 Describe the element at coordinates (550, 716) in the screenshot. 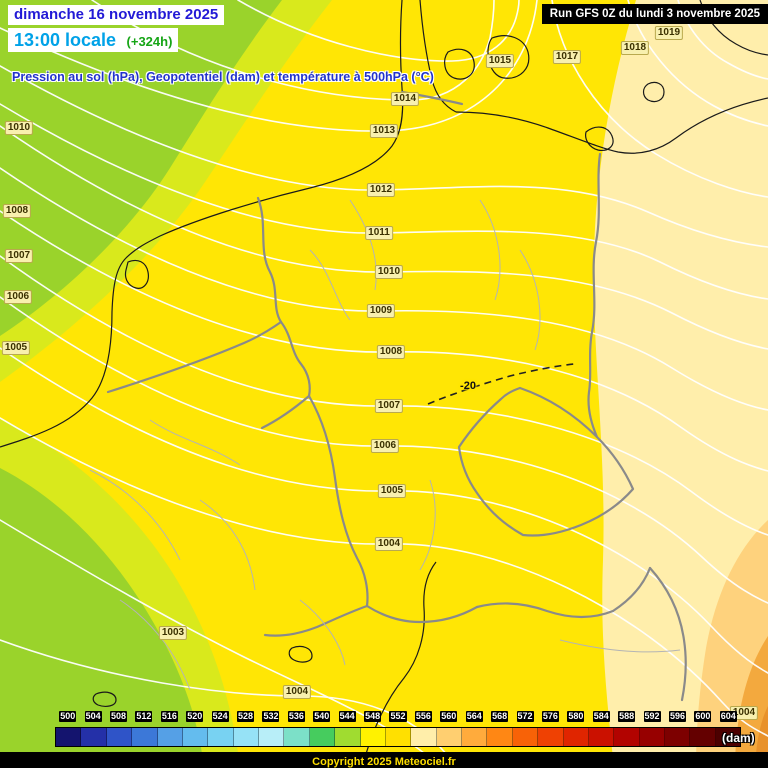

I see `scale-tick: 576` at that location.